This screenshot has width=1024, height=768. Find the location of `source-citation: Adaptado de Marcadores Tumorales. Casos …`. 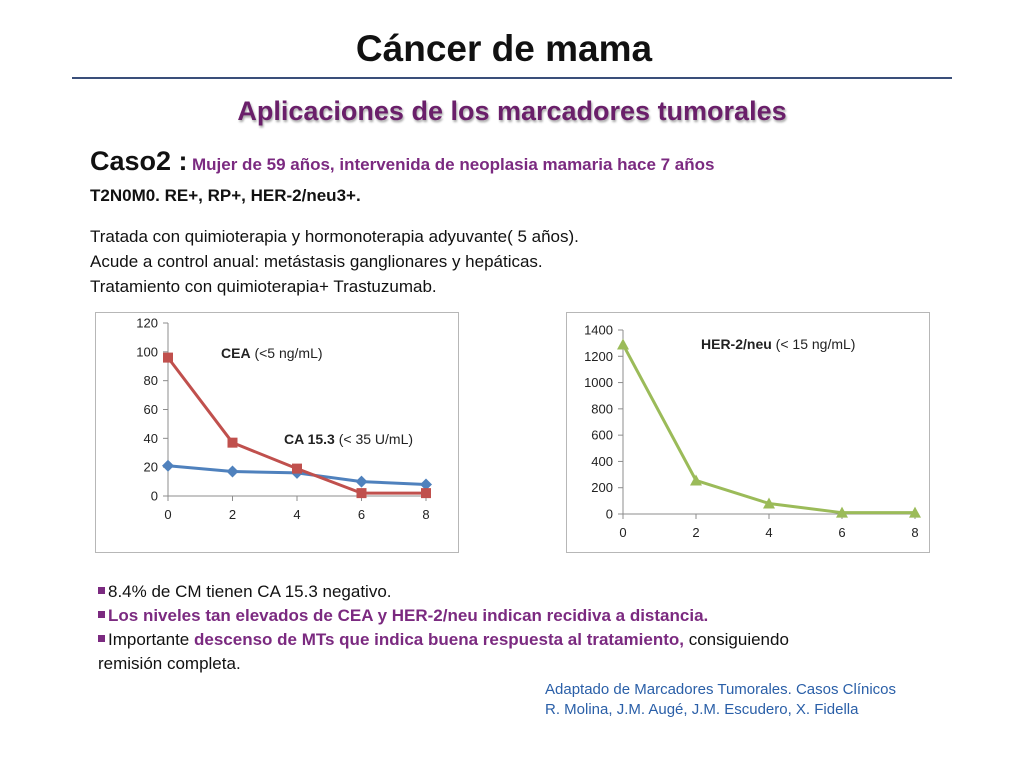

source-citation: Adaptado de Marcadores Tumorales. Casos … is located at coordinates (765, 700).